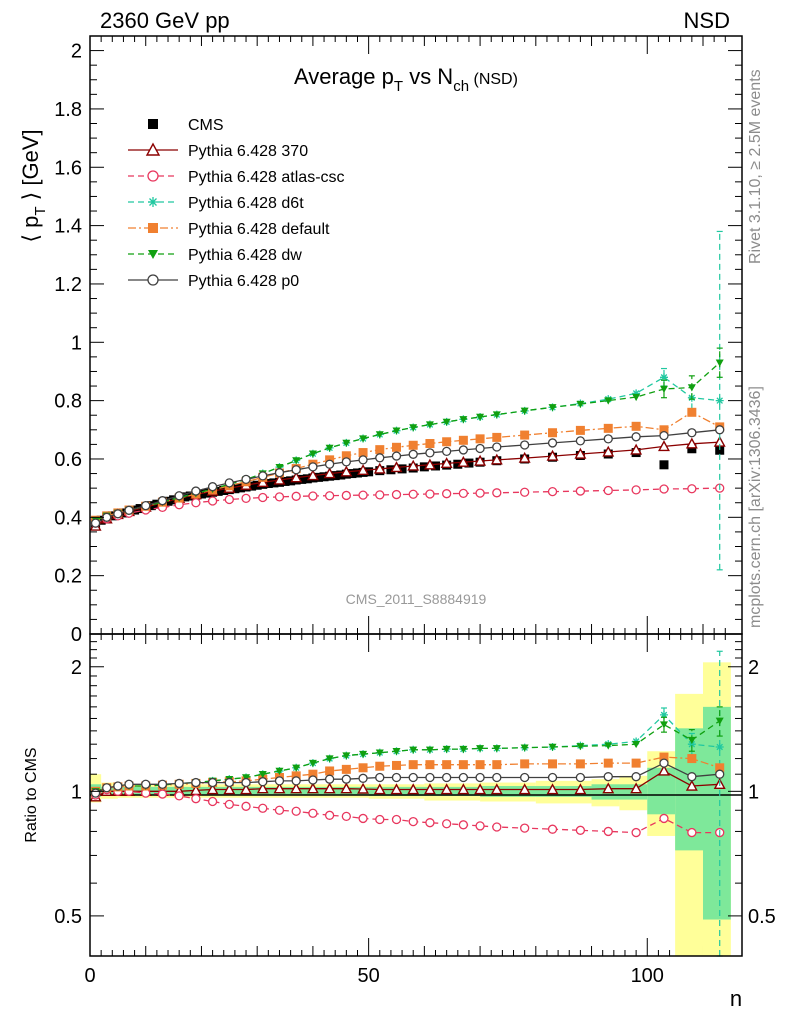 Image resolution: width=786 pixels, height=1024 pixels. What do you see at coordinates (259, 229) in the screenshot?
I see `legend-label: Pythia 6.428 default` at bounding box center [259, 229].